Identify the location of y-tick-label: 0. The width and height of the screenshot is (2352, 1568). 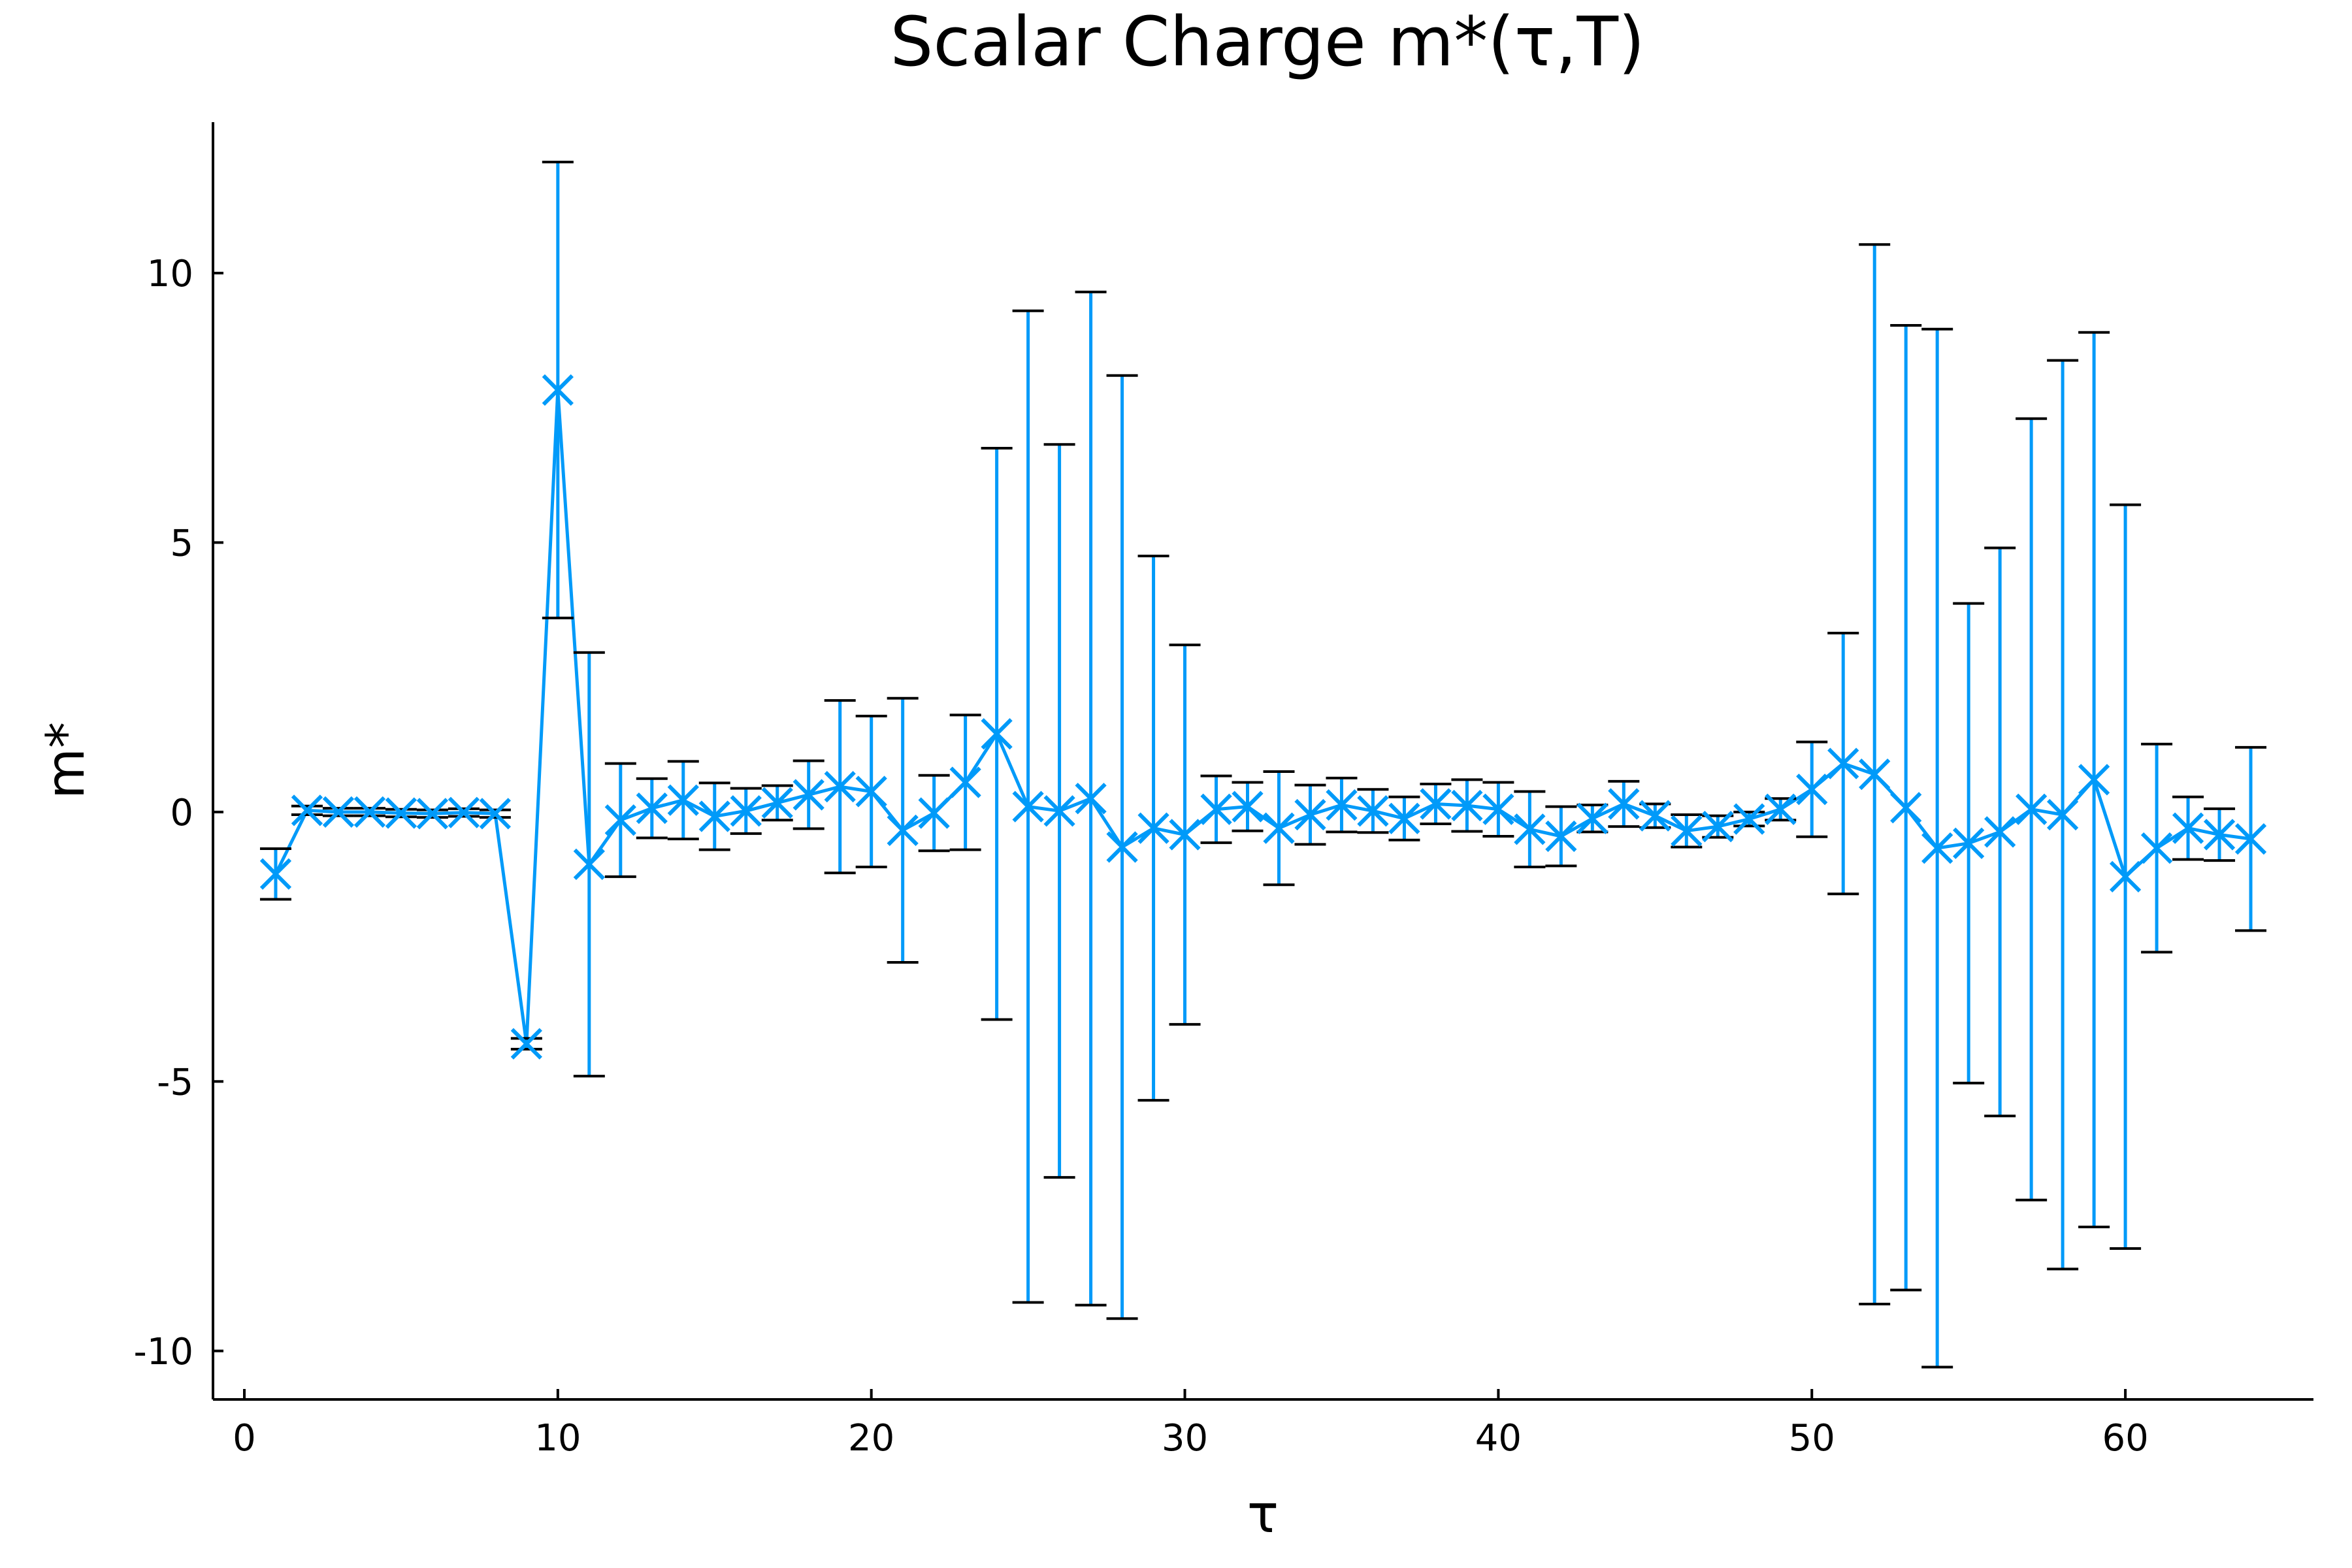
(181, 813).